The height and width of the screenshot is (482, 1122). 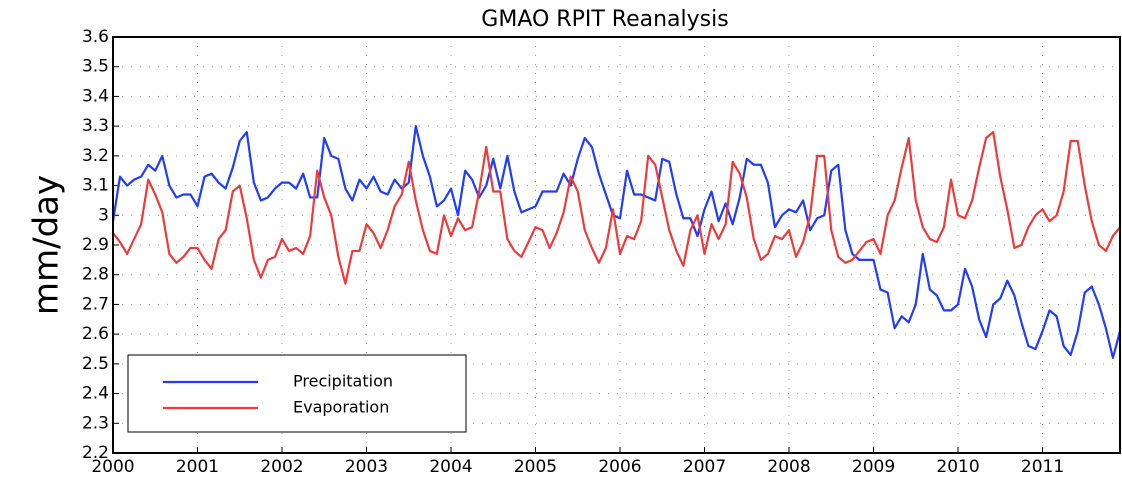 I want to click on x-tick-label: 2000, so click(x=112, y=467).